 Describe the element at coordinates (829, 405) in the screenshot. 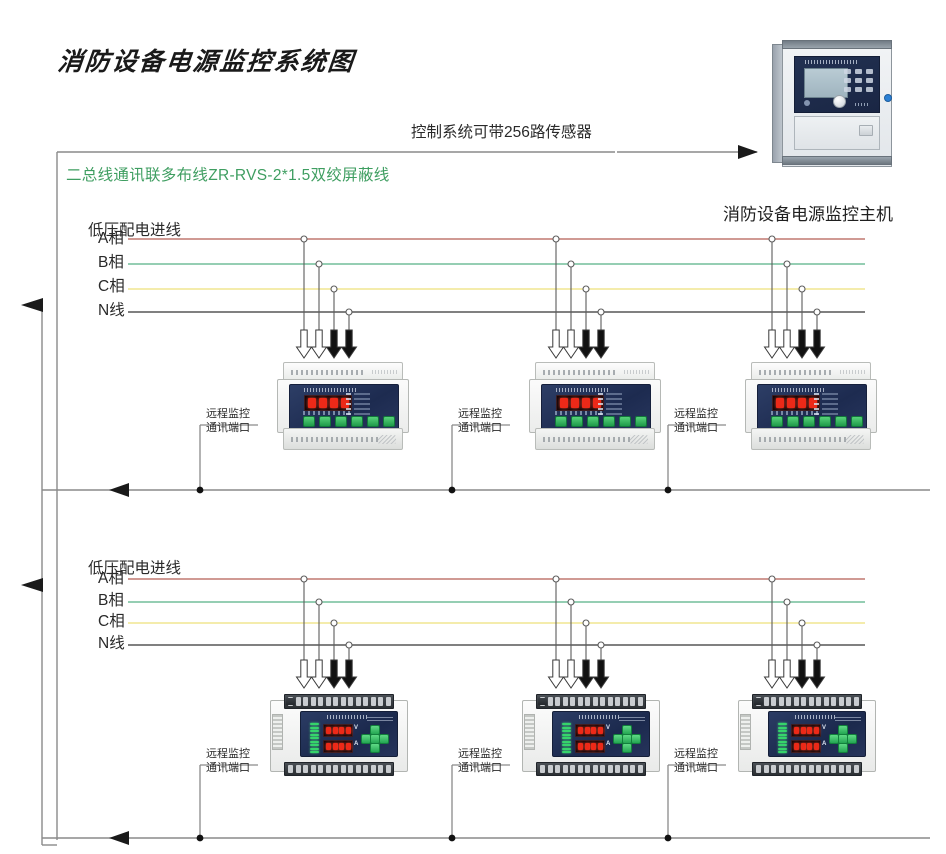

I see `status-led-column` at that location.